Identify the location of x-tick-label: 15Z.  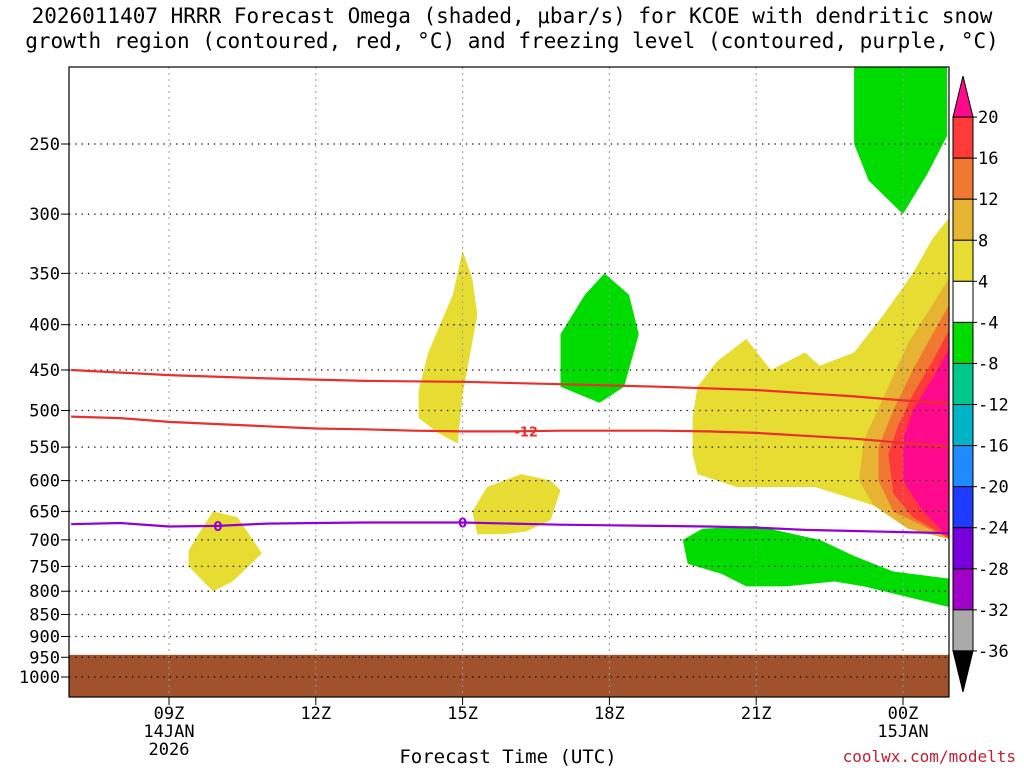
(462, 714).